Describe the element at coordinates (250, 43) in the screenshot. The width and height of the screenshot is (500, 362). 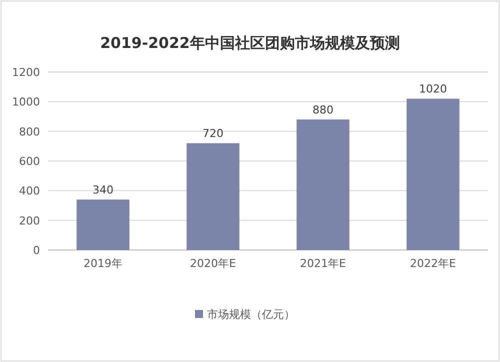
I see `chart-title: 2019-2022年中国社区团购市场规模及预测` at that location.